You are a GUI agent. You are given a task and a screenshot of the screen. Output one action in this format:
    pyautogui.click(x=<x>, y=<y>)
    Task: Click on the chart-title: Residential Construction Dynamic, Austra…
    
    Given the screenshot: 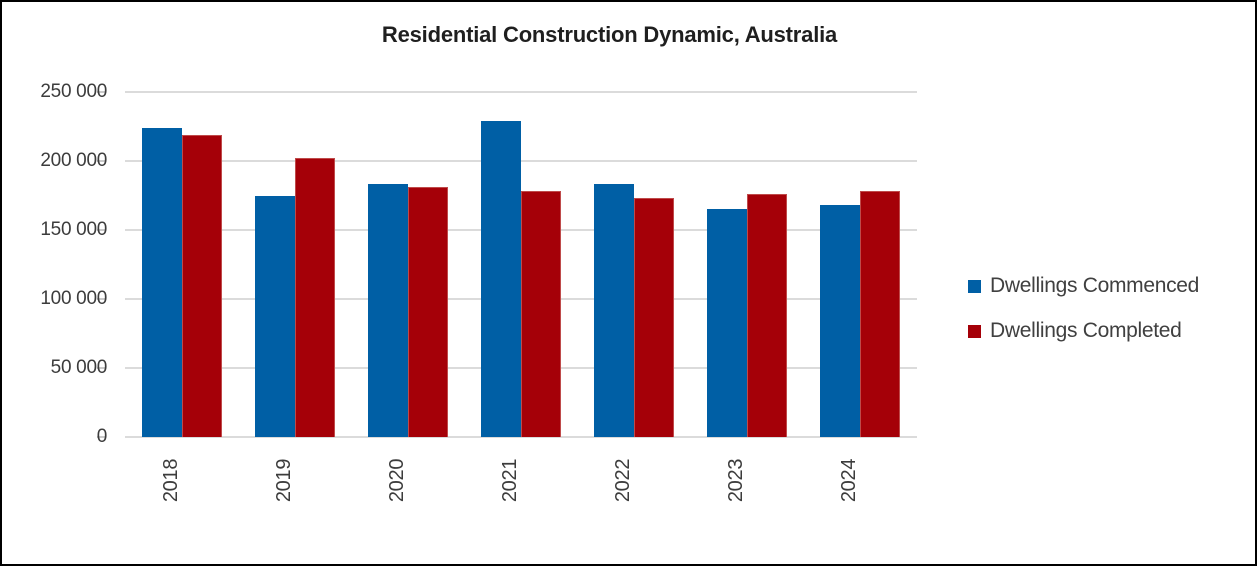 What is the action you would take?
    pyautogui.click(x=609, y=34)
    